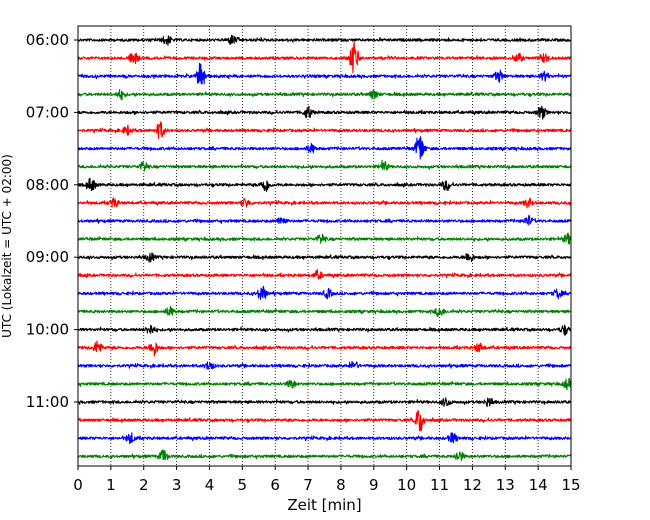 The height and width of the screenshot is (520, 650). Describe the element at coordinates (341, 485) in the screenshot. I see `x-tick-label: 8` at that location.